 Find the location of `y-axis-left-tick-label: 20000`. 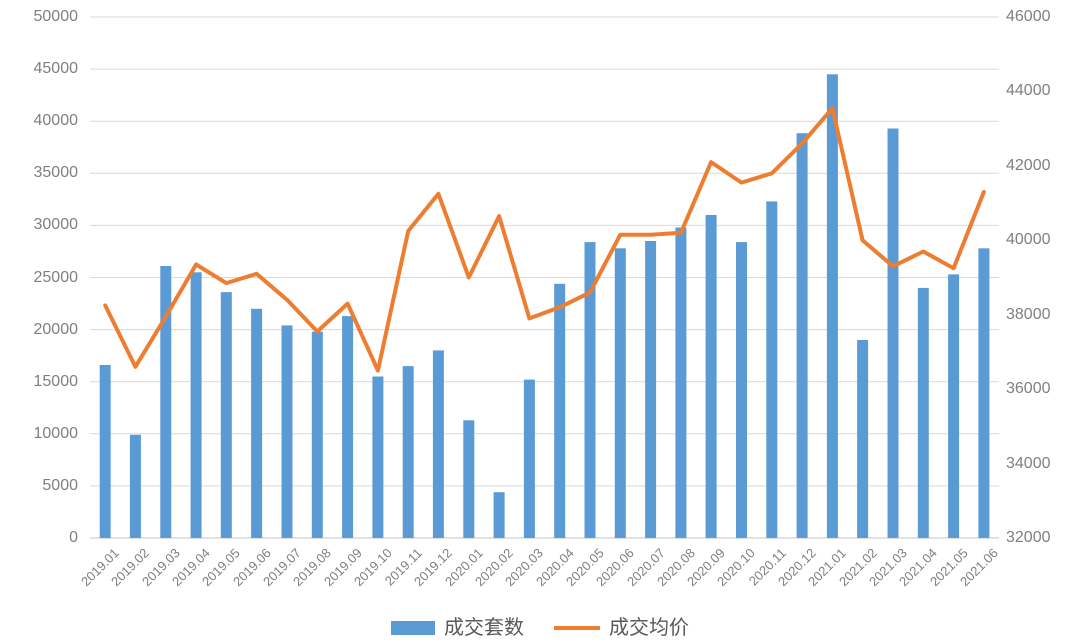

y-axis-left-tick-label: 20000 is located at coordinates (56, 329).